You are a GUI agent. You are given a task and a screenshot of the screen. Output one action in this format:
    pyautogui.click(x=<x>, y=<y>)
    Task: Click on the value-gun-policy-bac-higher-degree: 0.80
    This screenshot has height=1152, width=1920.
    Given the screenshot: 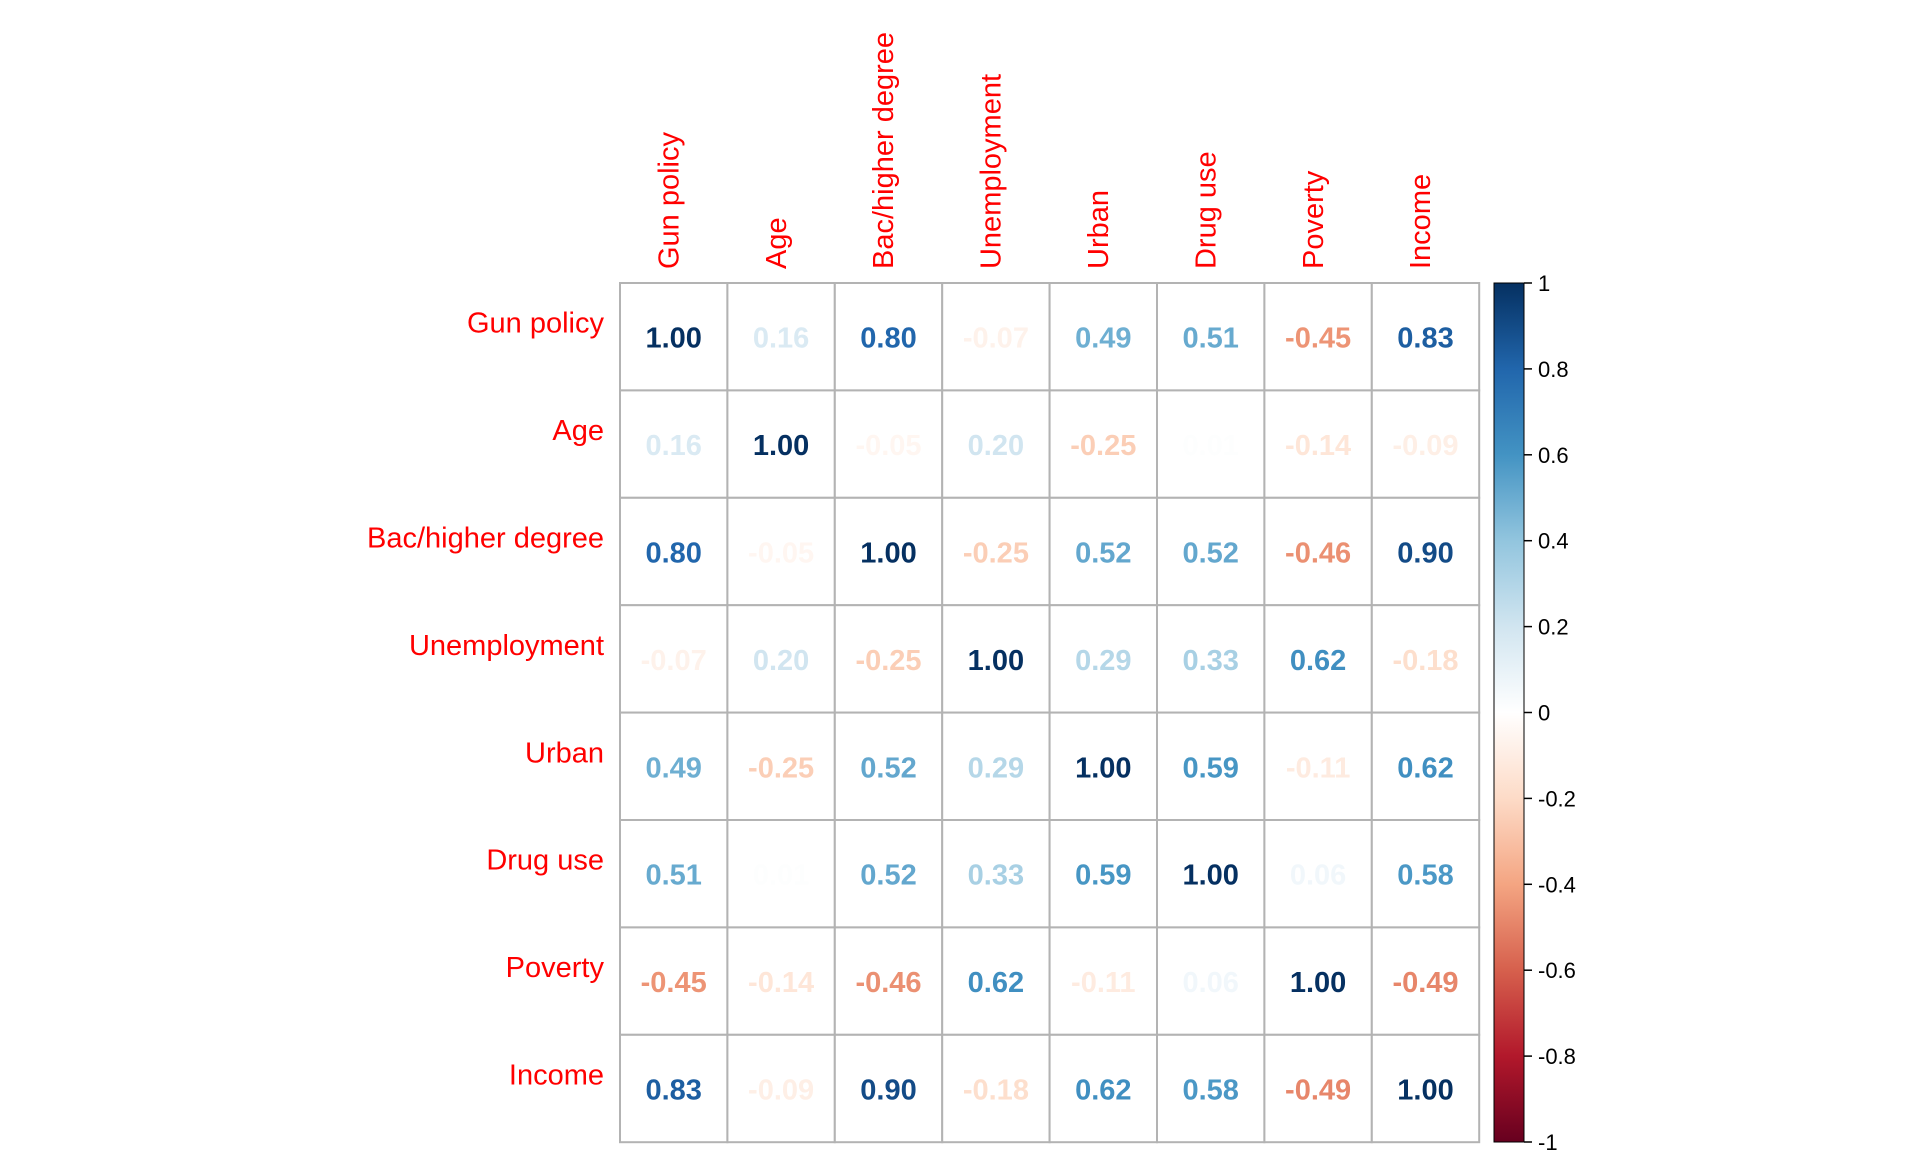 What is the action you would take?
    pyautogui.click(x=888, y=339)
    